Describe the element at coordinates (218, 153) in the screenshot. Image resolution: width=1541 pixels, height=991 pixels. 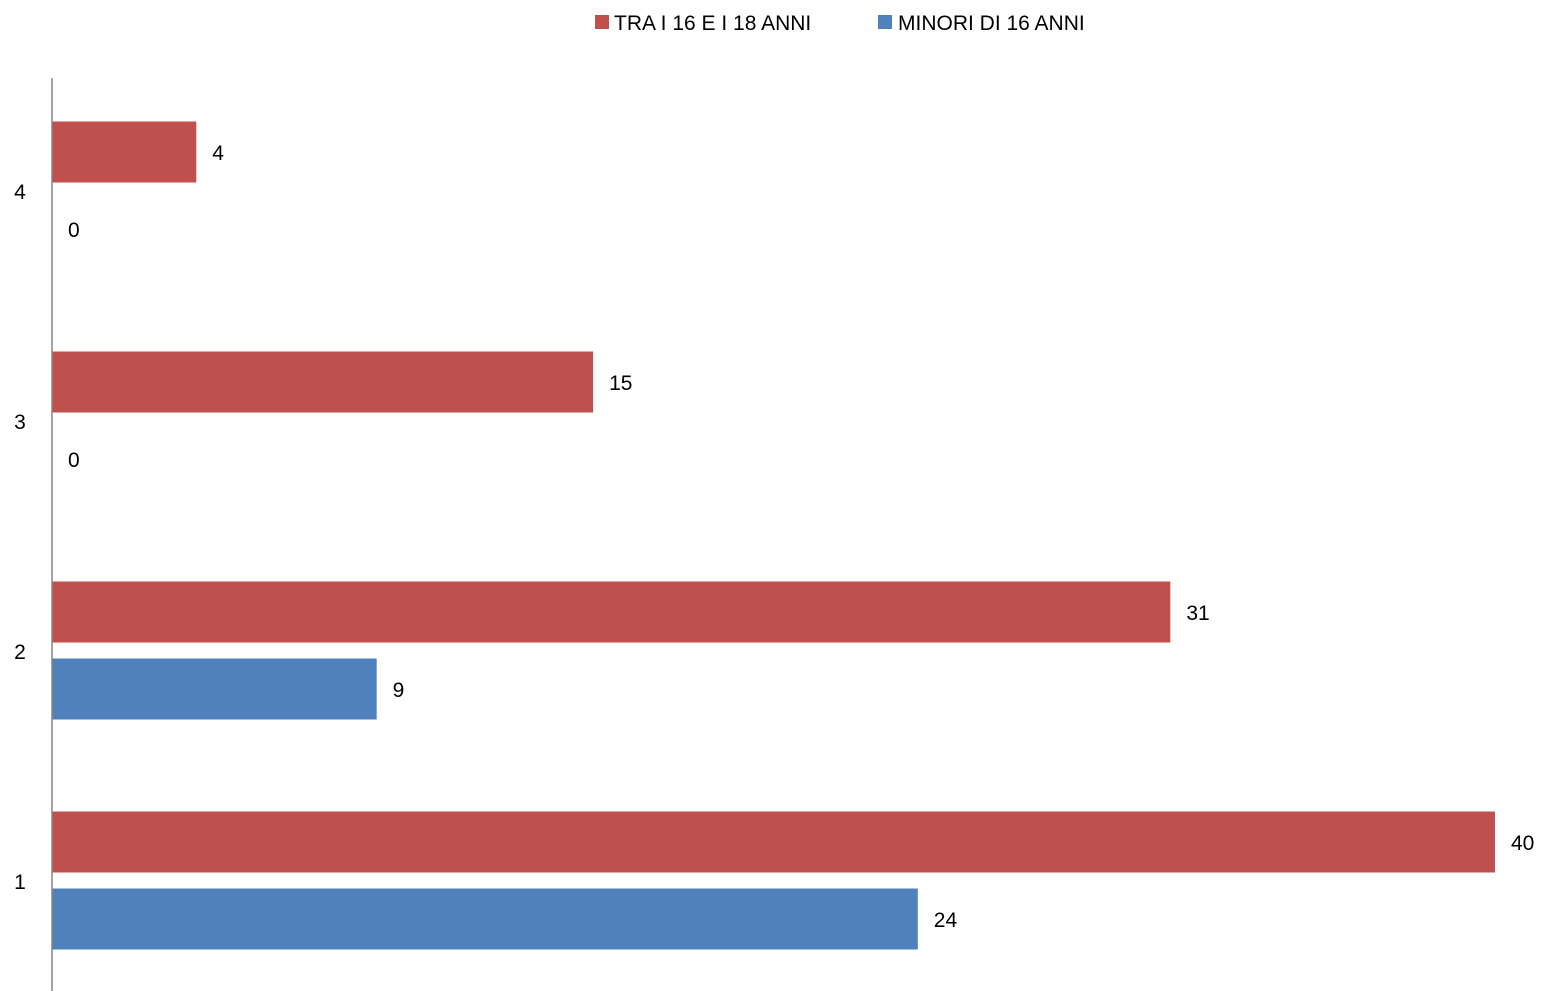
I see `data-label-series1-cat-4: 4` at that location.